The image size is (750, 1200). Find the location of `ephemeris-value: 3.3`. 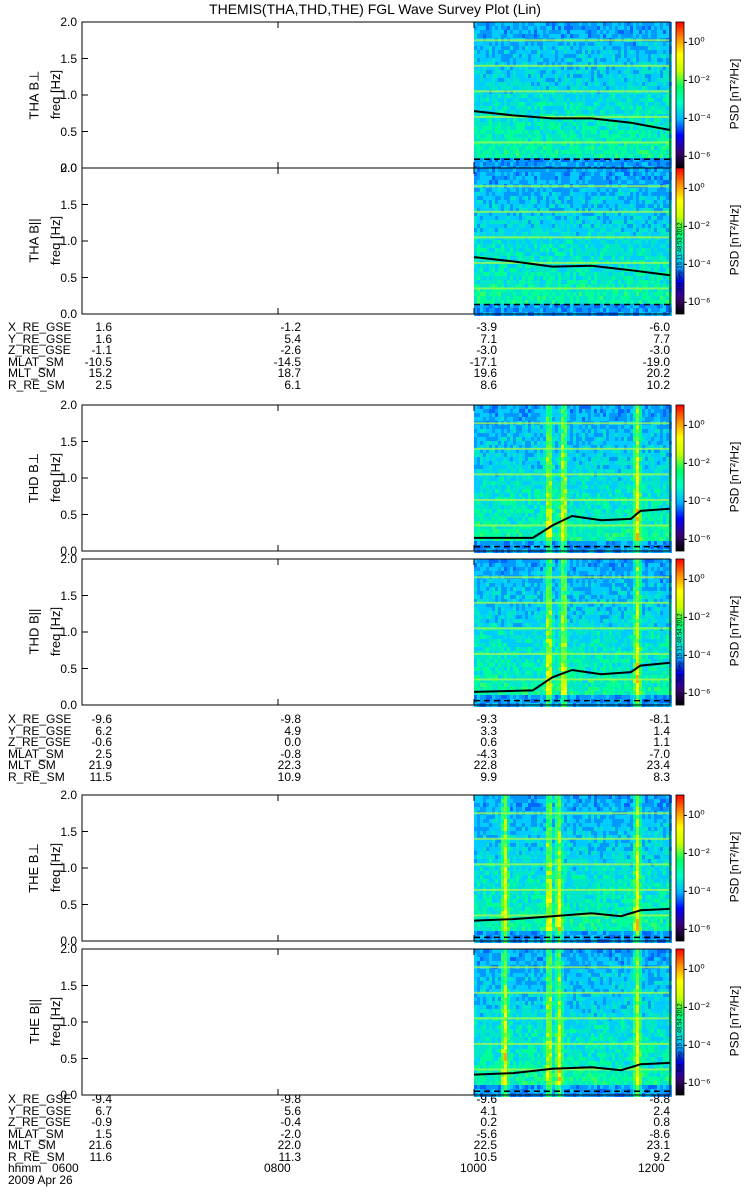

ephemeris-value: 3.3 is located at coordinates (488, 730).